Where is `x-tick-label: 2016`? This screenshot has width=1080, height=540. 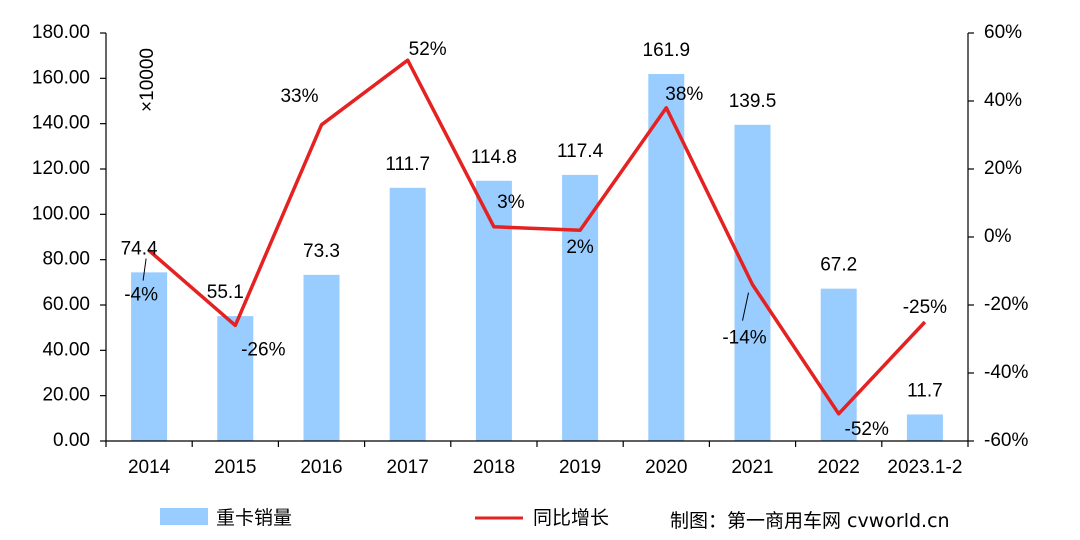
x-tick-label: 2016 is located at coordinates (321, 467).